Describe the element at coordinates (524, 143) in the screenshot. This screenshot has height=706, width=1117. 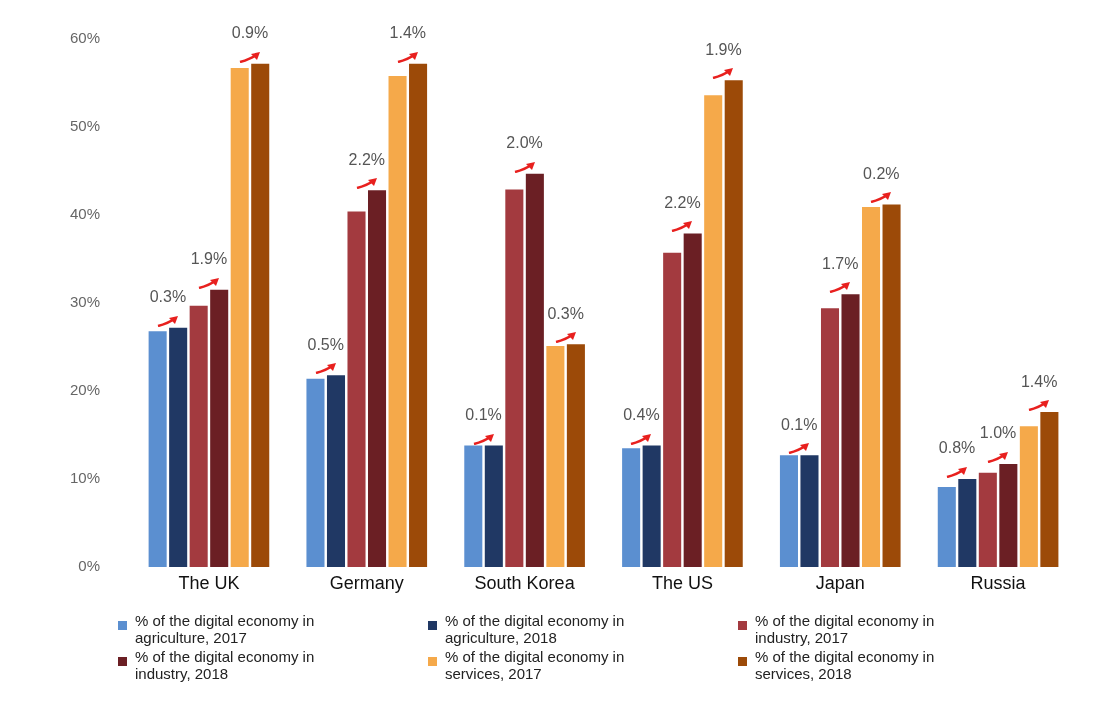
I see `annotation: 2.0%` at that location.